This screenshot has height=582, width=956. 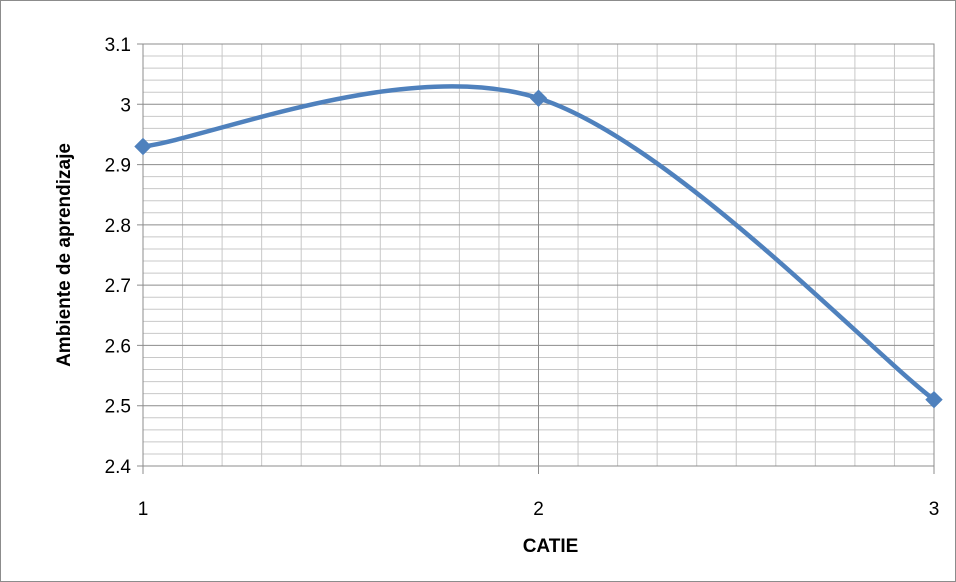 I want to click on y-axis-title: Ambiente de aprendizaje, so click(x=64, y=255).